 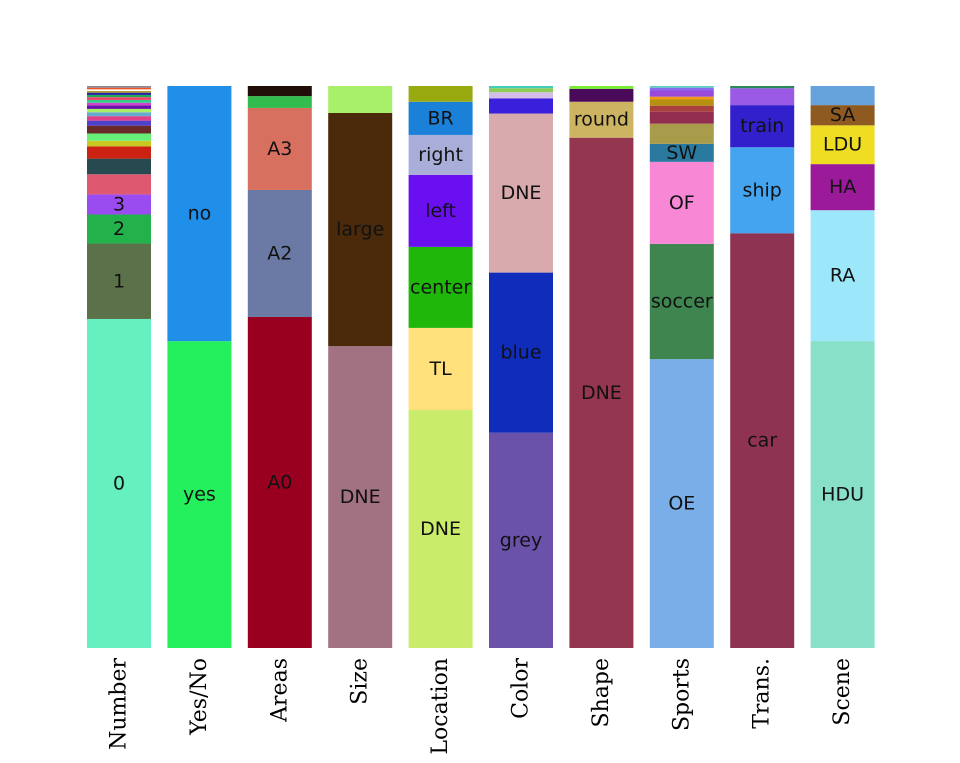 I want to click on segment-label-trans-ship: ship, so click(x=762, y=190).